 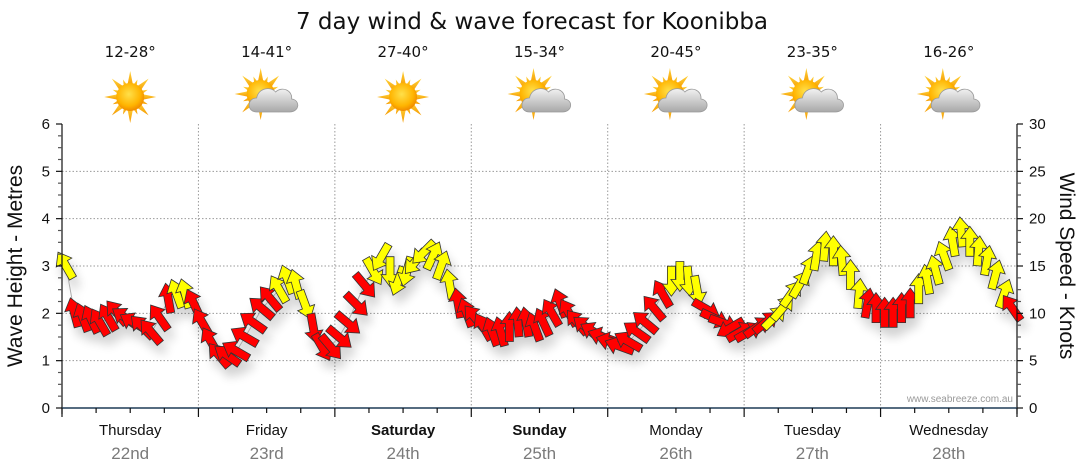 What do you see at coordinates (403, 453) in the screenshot?
I see `date-label: 24th` at bounding box center [403, 453].